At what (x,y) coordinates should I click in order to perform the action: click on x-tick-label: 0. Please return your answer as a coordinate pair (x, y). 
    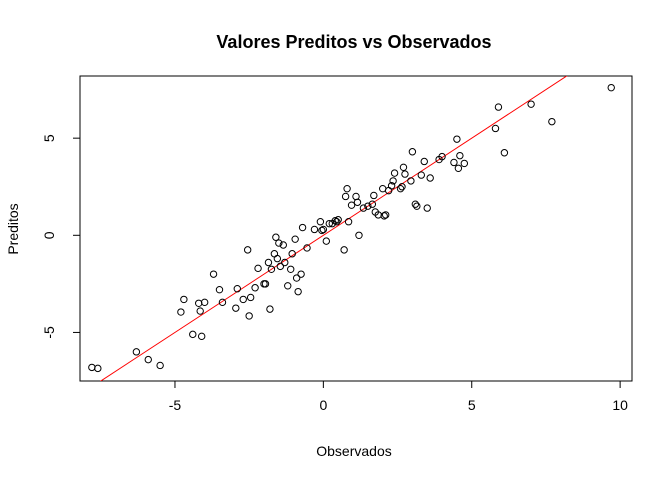
    Looking at the image, I should click on (323, 405).